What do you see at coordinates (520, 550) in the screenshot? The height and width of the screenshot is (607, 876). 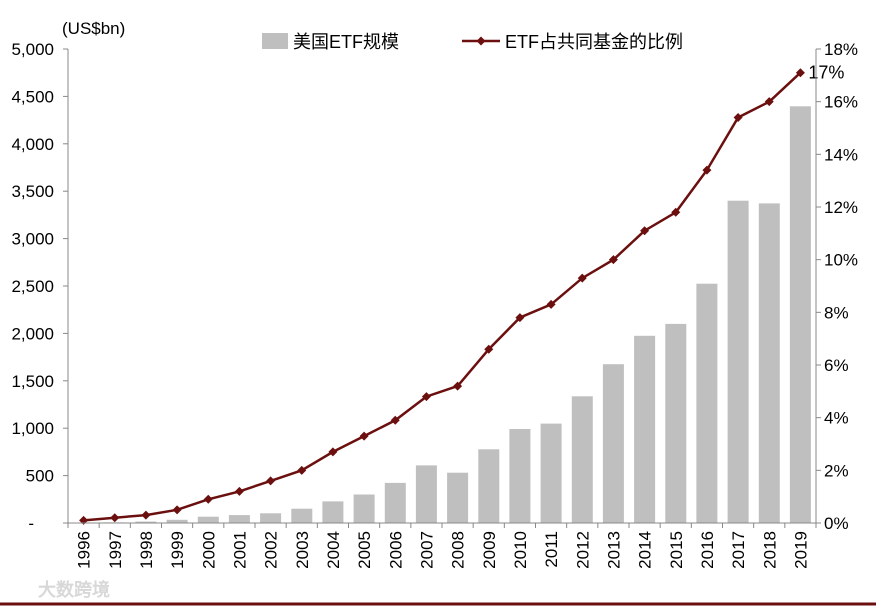 I see `x-tick-label: 2010` at bounding box center [520, 550].